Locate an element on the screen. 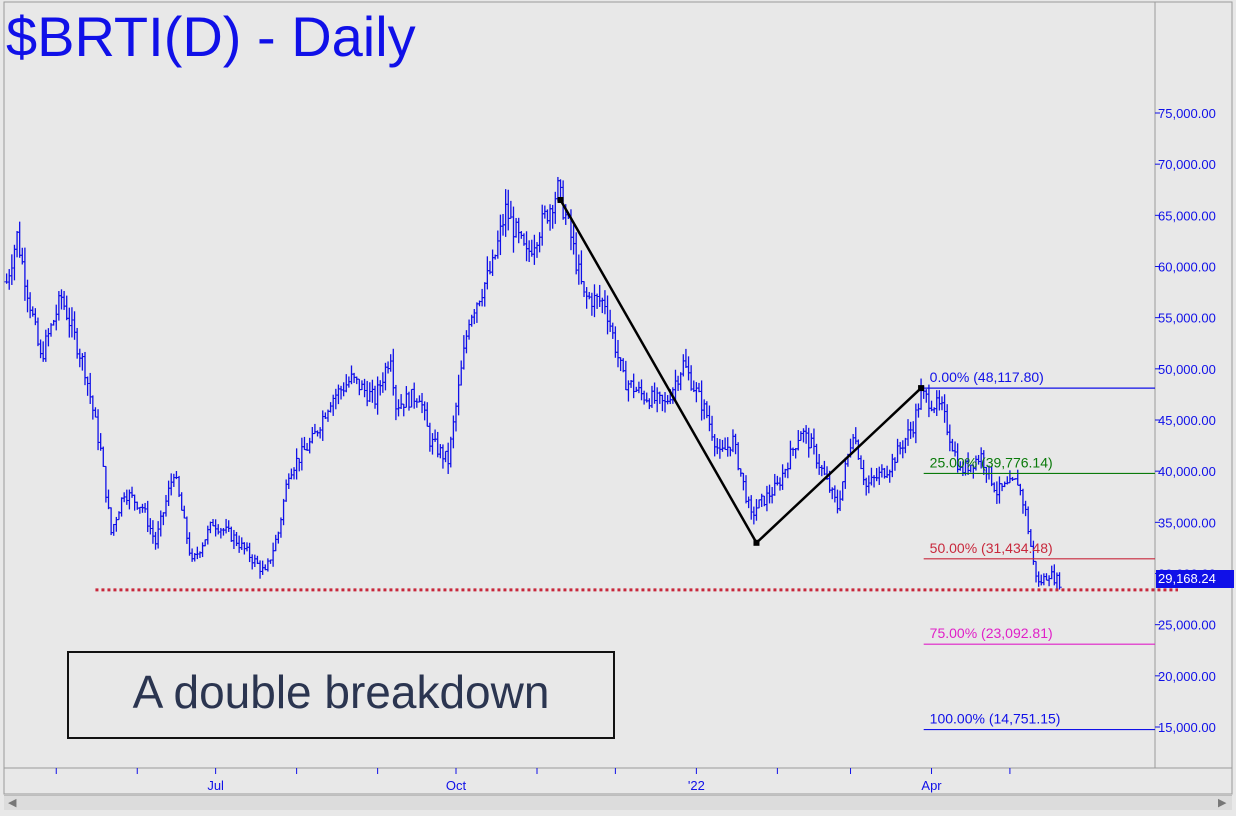 The height and width of the screenshot is (816, 1236). y-tick-label: 35,000.00 is located at coordinates (1187, 522).